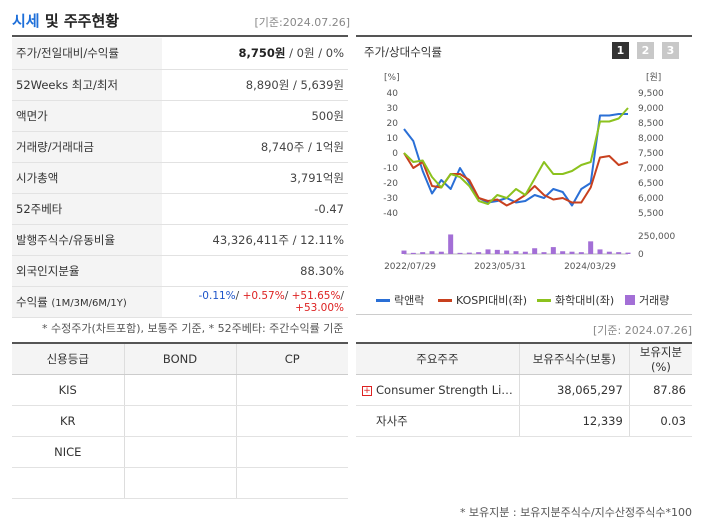 The width and height of the screenshot is (702, 525). What do you see at coordinates (393, 94) in the screenshot?
I see `y-tick-left: 40` at bounding box center [393, 94].